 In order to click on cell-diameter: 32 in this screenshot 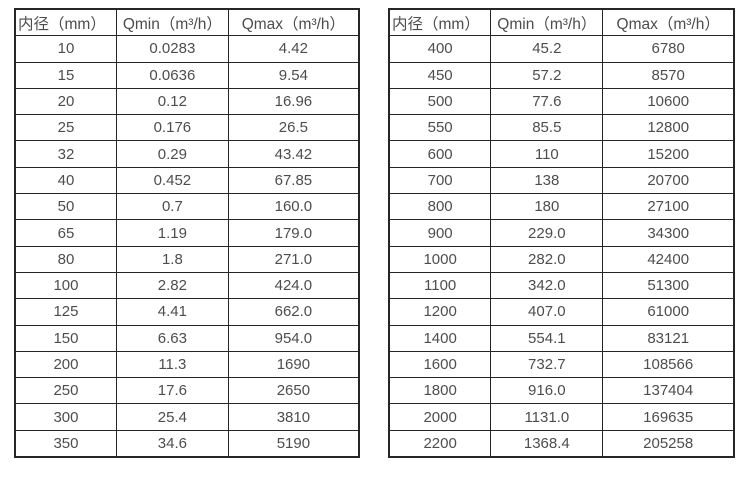, I will do `click(65, 154)`.